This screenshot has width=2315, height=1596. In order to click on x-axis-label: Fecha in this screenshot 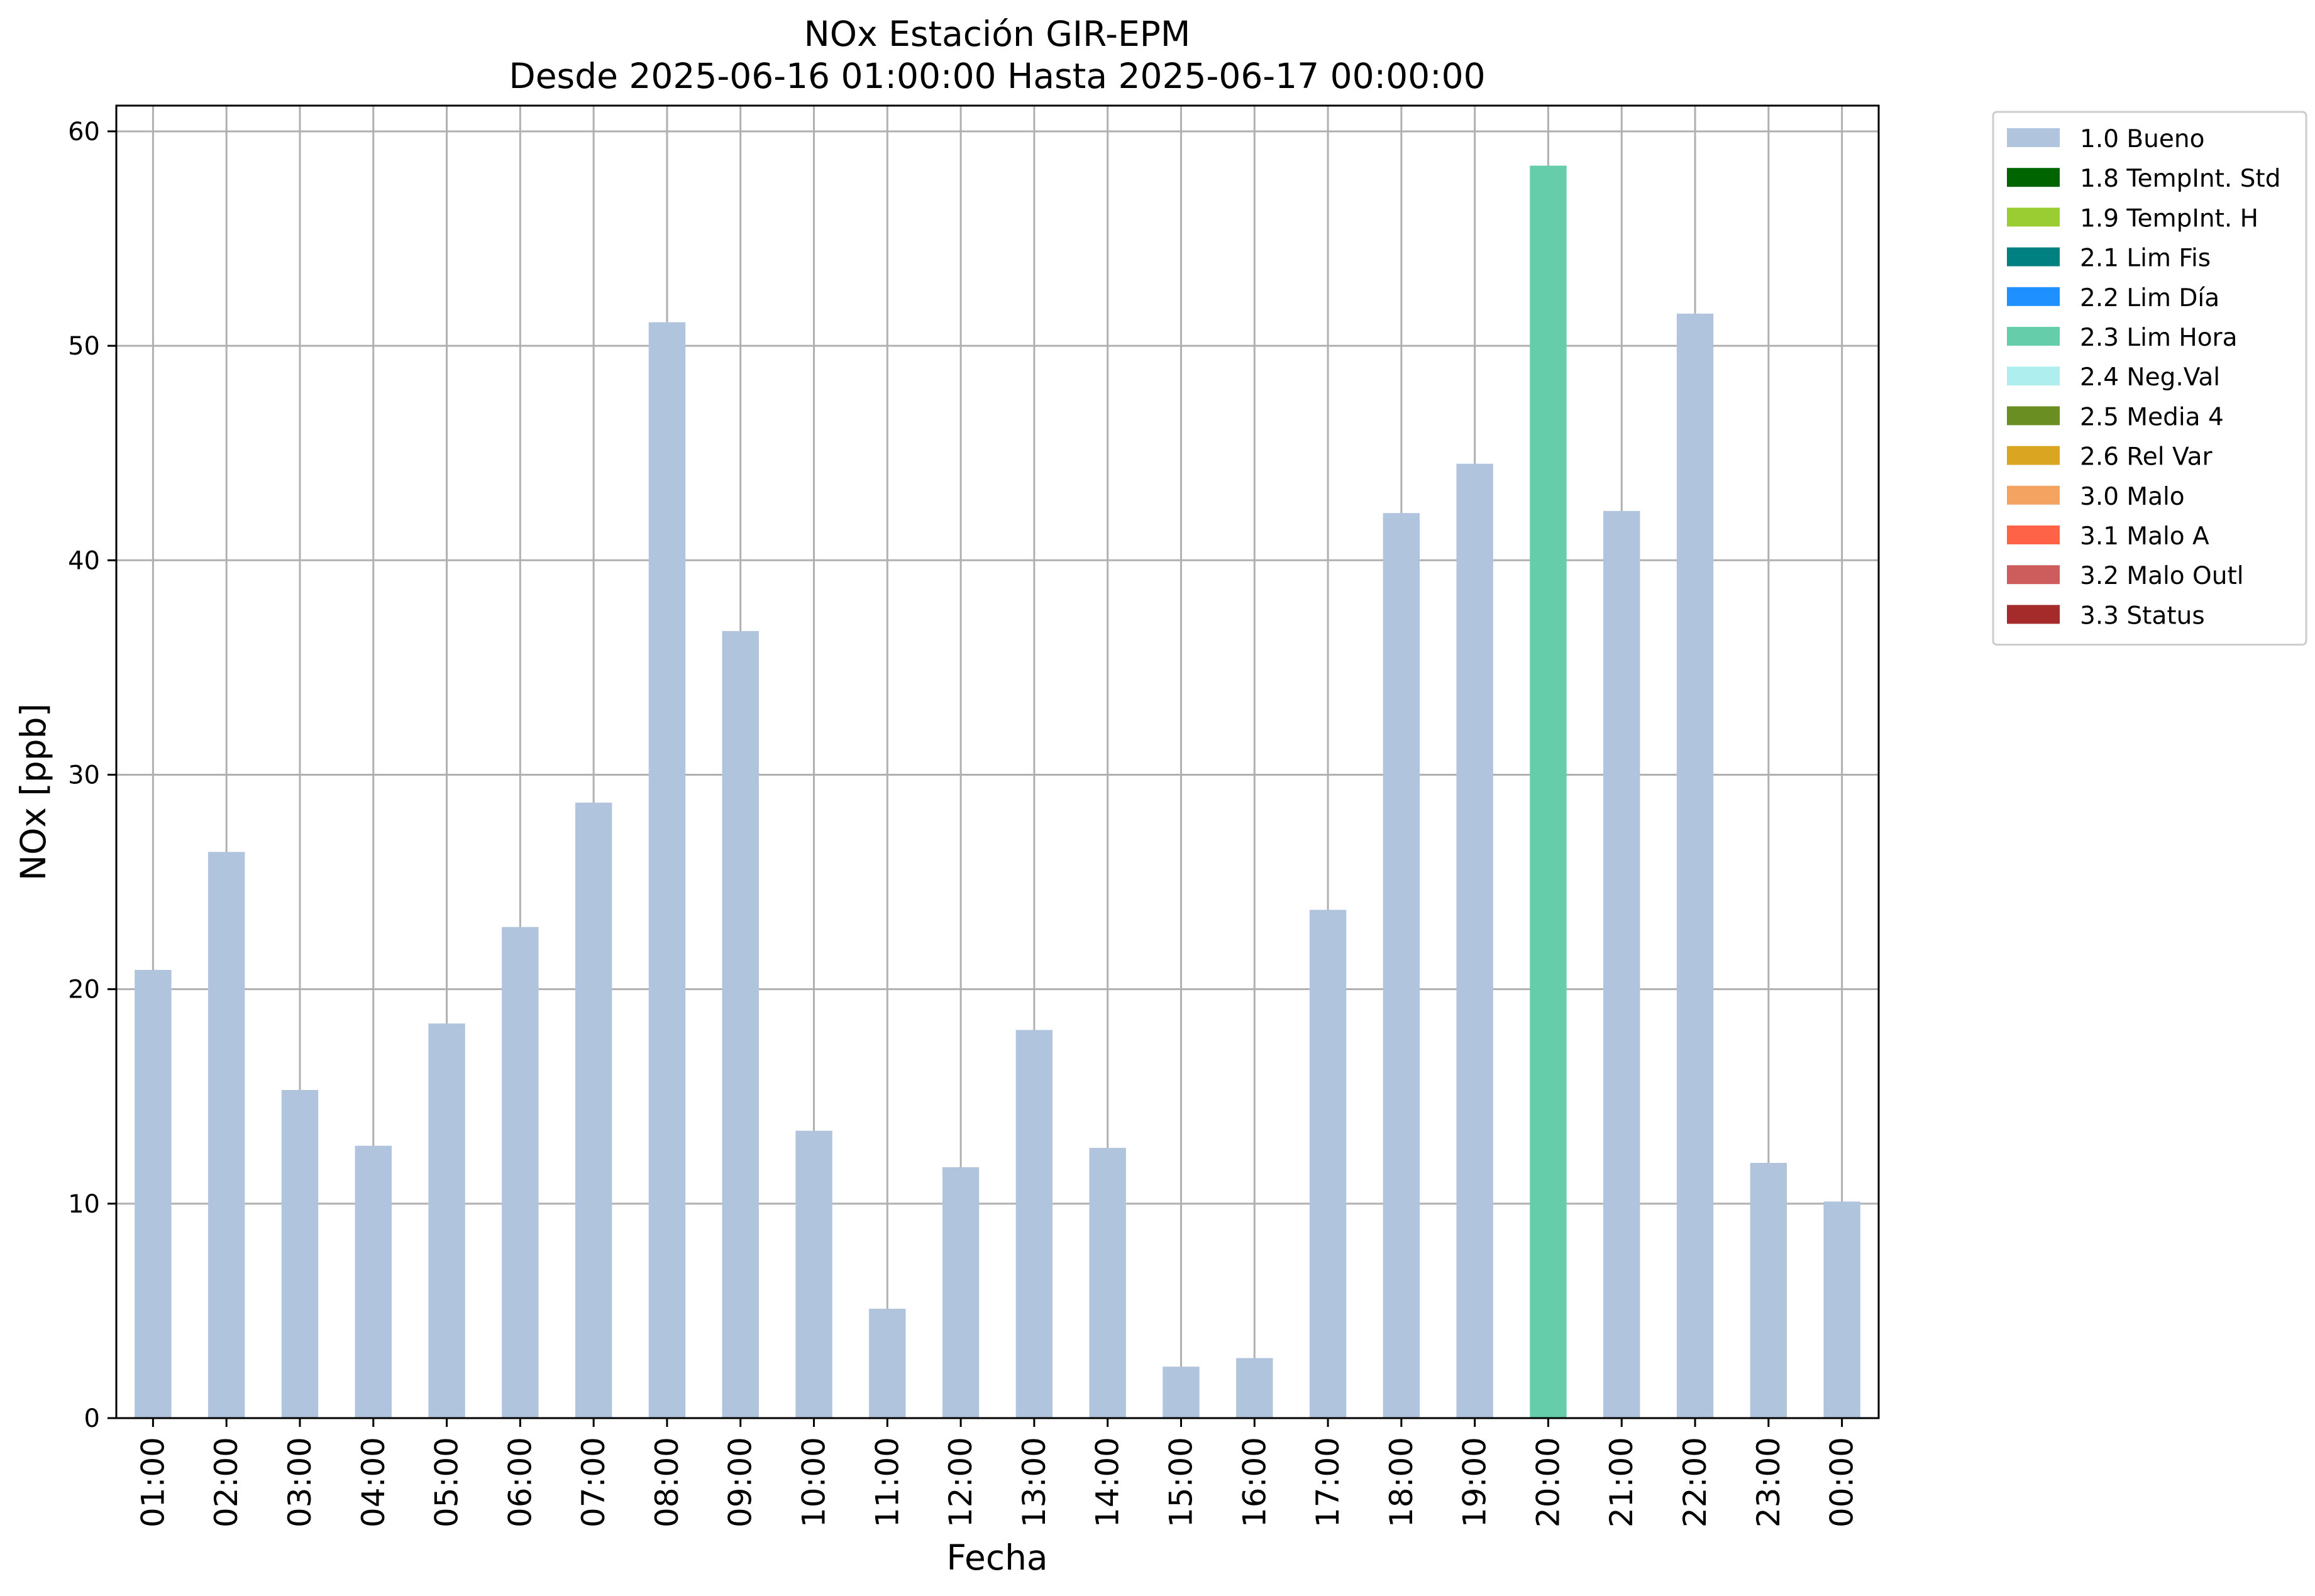, I will do `click(996, 1558)`.